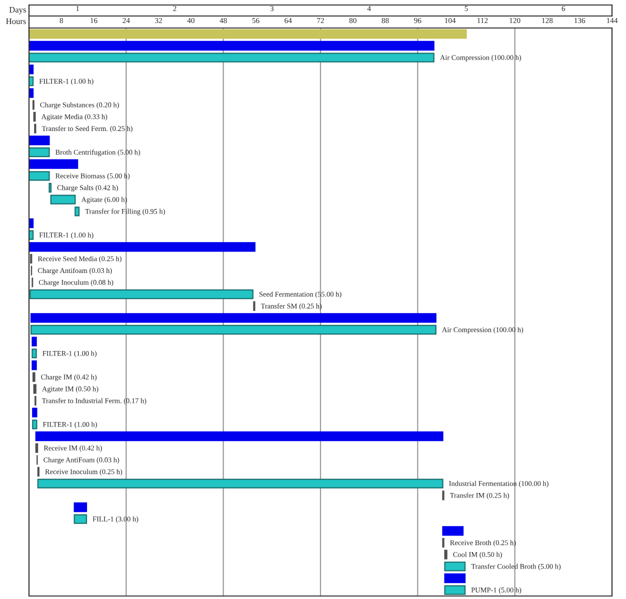 This screenshot has width=626, height=599. Describe the element at coordinates (16, 21) in the screenshot. I see `x-axis-title: Hours` at that location.